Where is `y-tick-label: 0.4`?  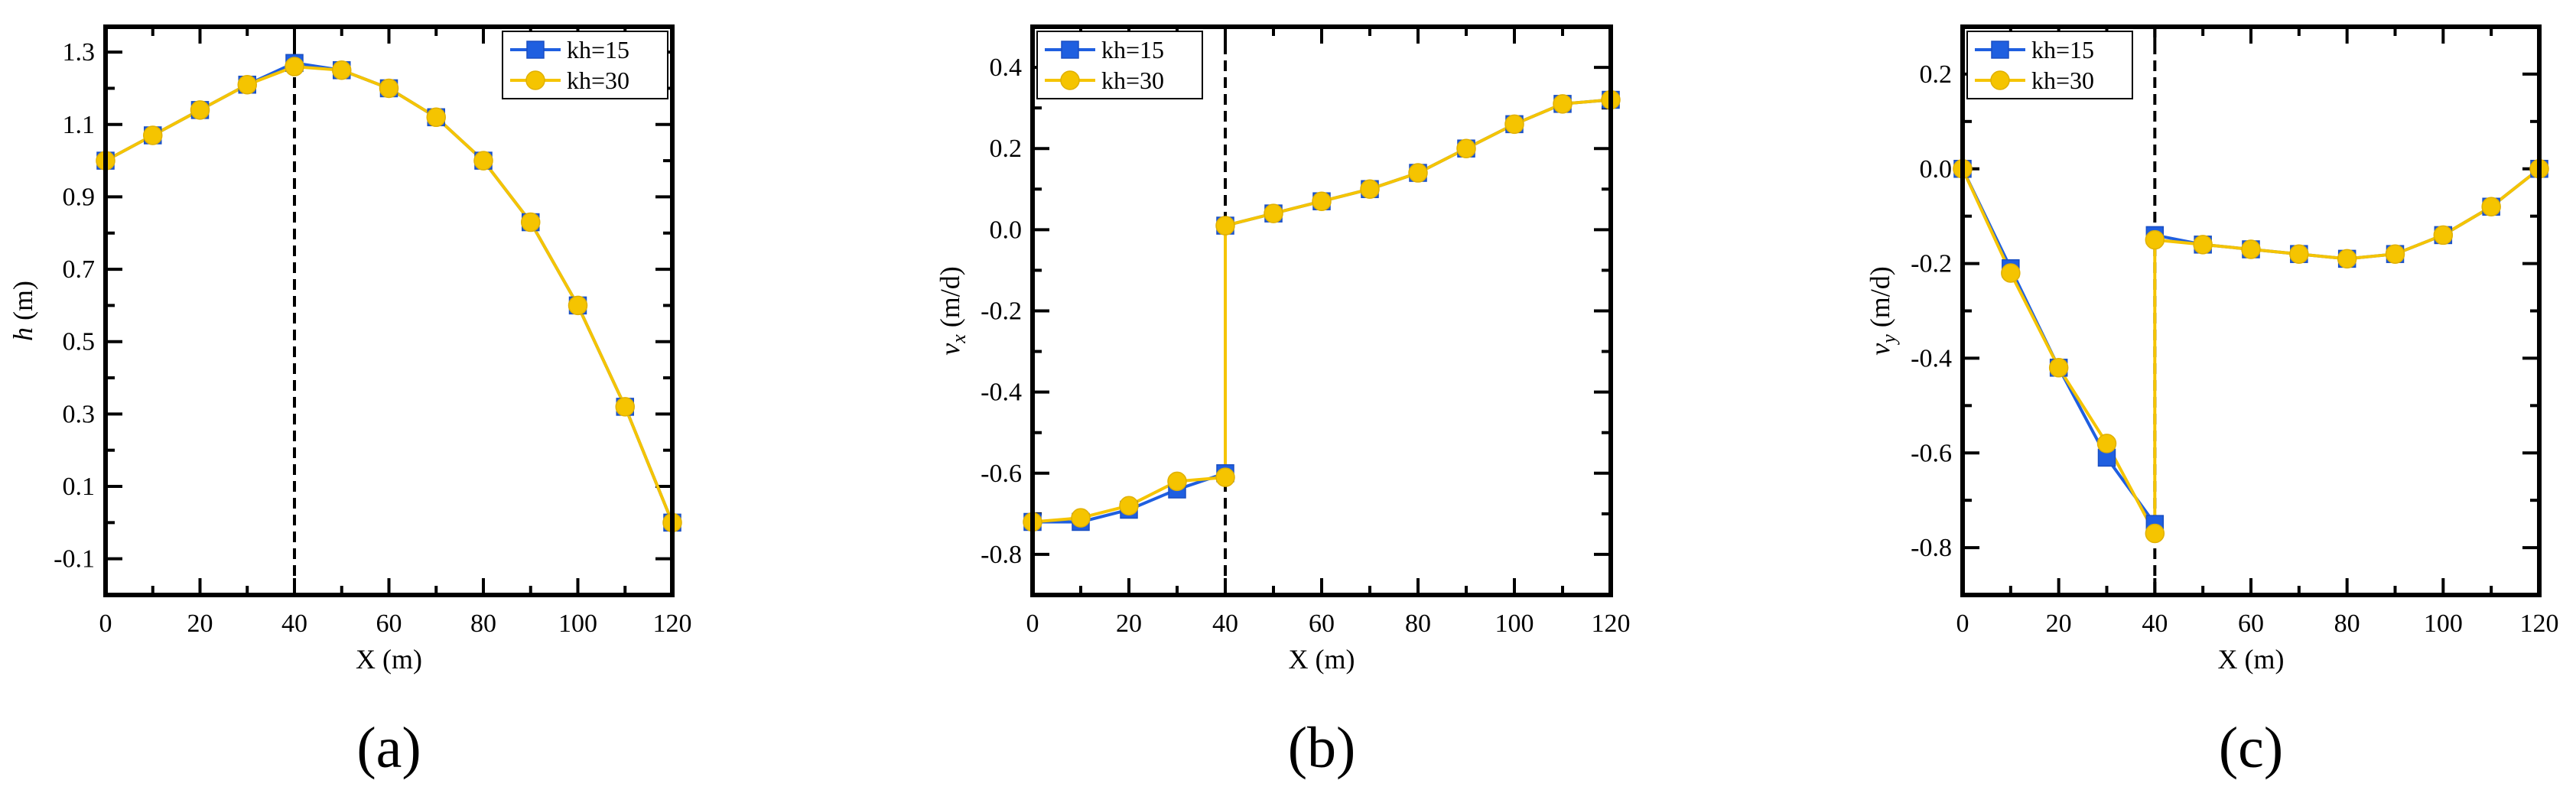 y-tick-label: 0.4 is located at coordinates (1006, 68).